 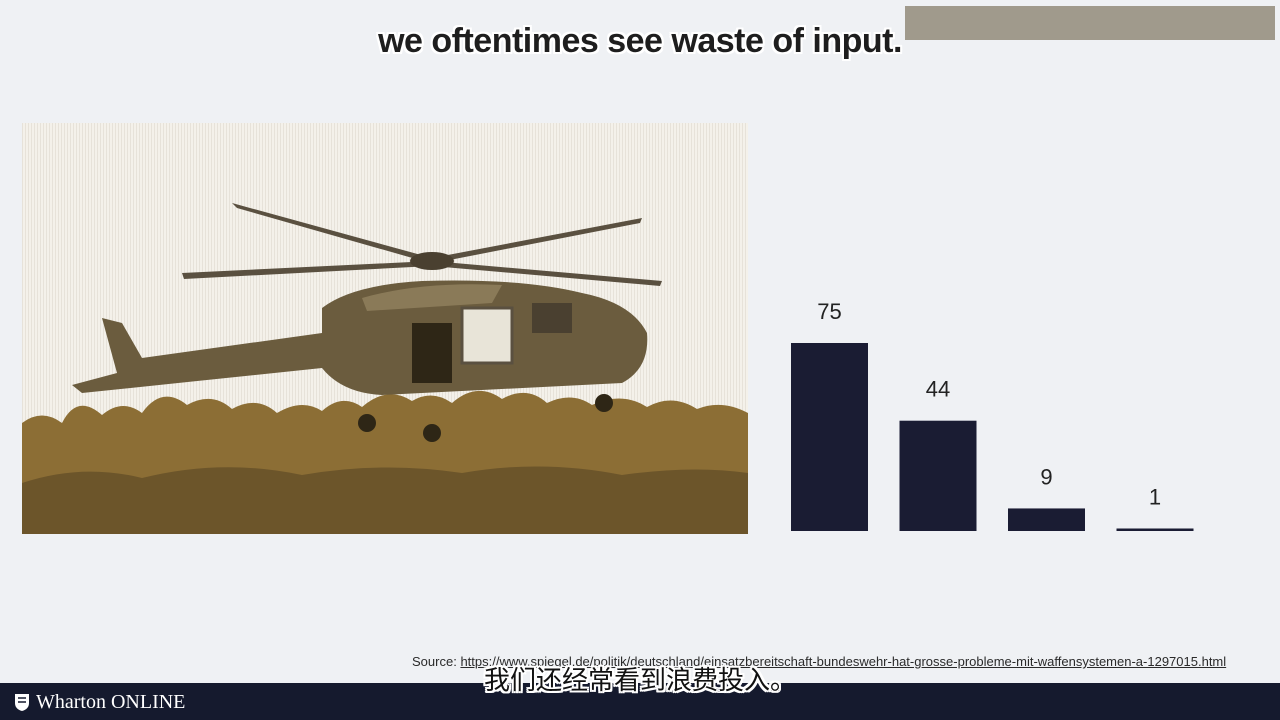 What do you see at coordinates (640, 41) in the screenshot?
I see `english-subtitle: we oftentimes see waste of input.` at bounding box center [640, 41].